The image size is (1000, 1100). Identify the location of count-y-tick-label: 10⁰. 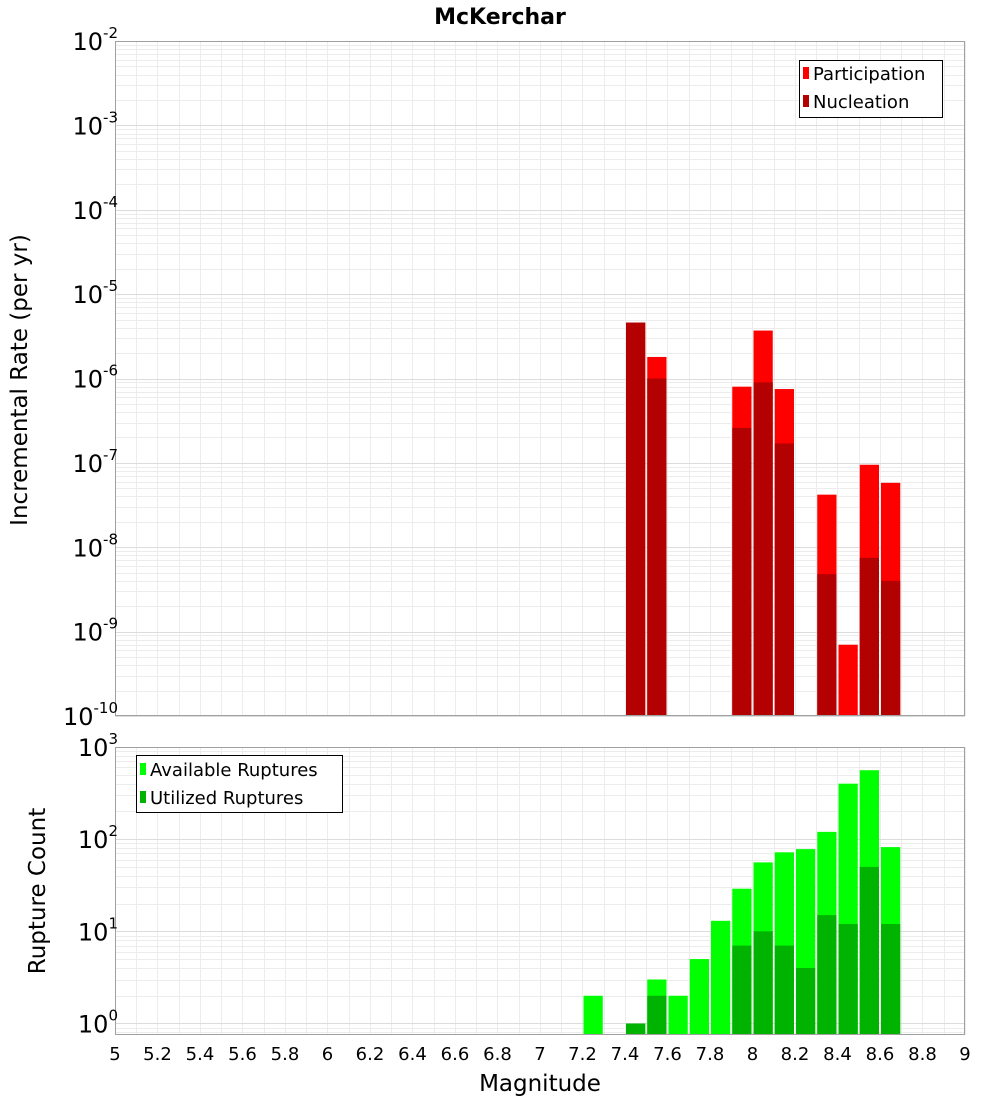
(98, 1023).